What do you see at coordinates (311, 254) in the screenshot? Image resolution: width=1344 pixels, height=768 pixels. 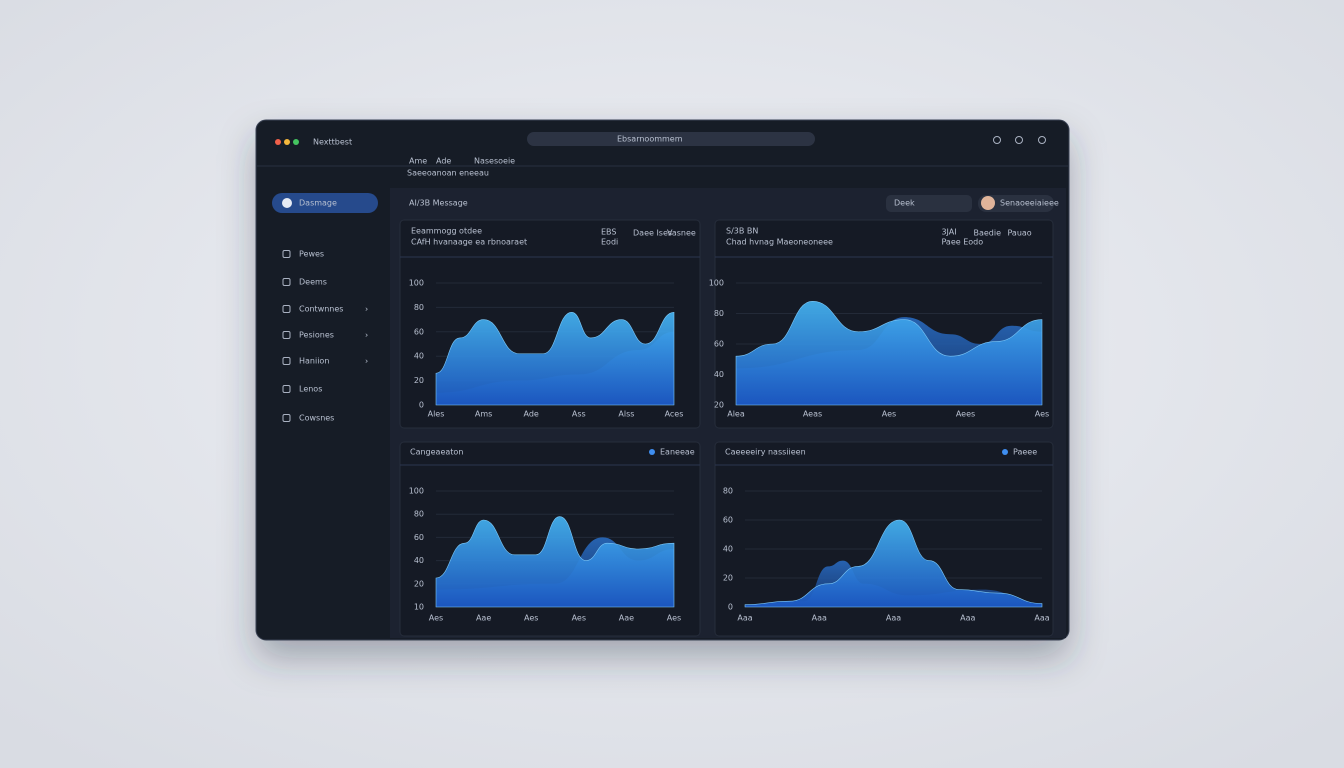 I see `nav-item: Pewes` at bounding box center [311, 254].